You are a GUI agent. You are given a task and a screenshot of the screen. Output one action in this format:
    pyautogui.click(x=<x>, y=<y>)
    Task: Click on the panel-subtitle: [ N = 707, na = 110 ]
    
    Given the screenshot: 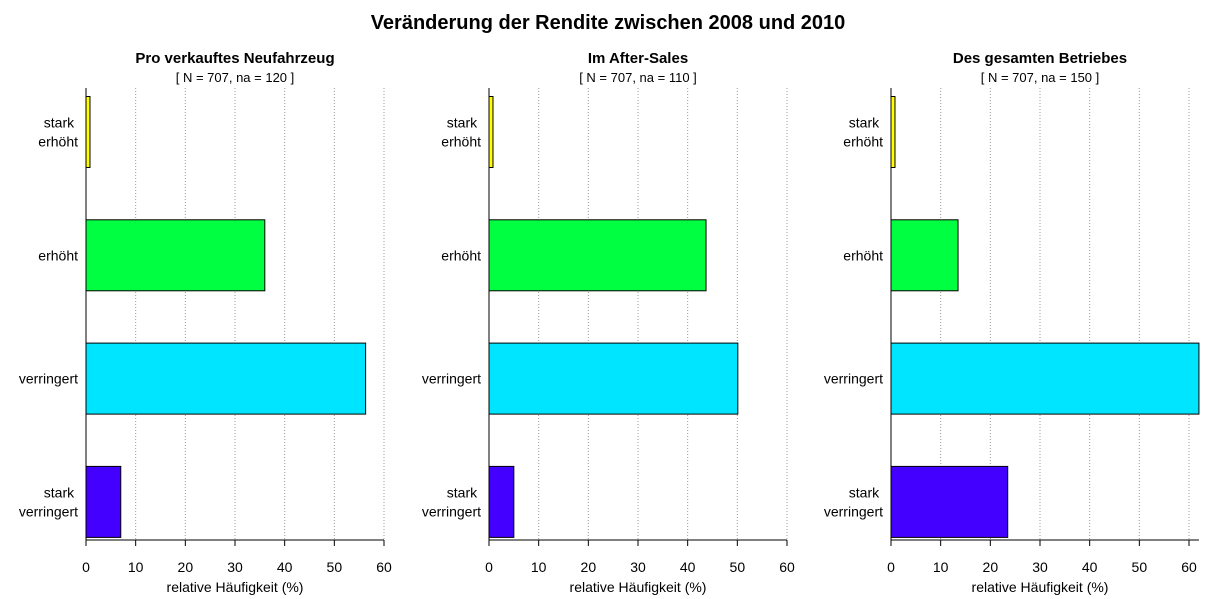 What is the action you would take?
    pyautogui.click(x=638, y=77)
    